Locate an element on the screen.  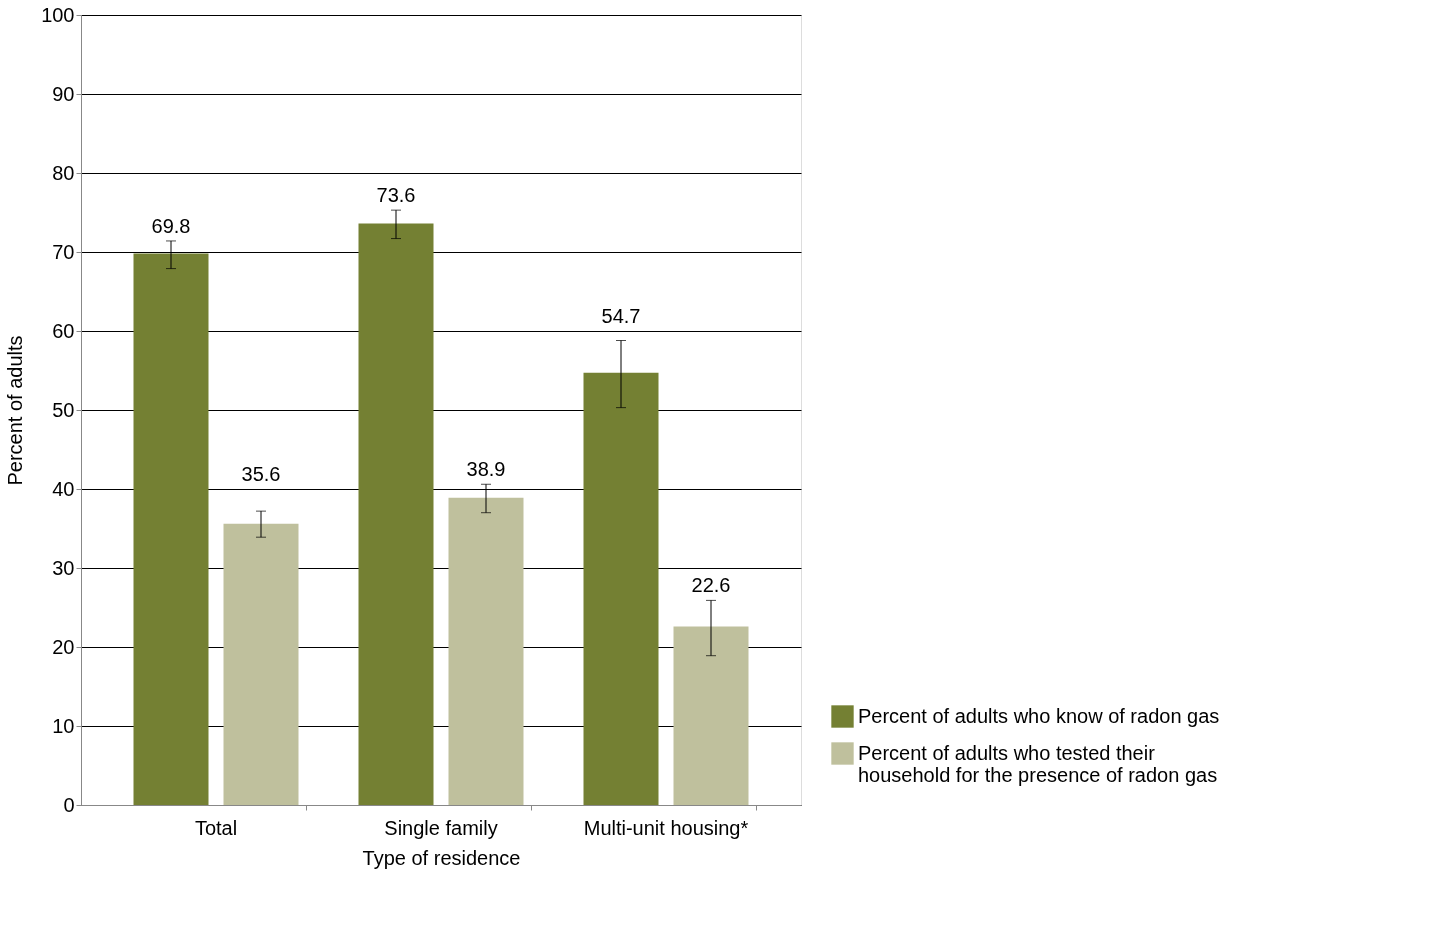
y-tick-label: 60 is located at coordinates (63, 330).